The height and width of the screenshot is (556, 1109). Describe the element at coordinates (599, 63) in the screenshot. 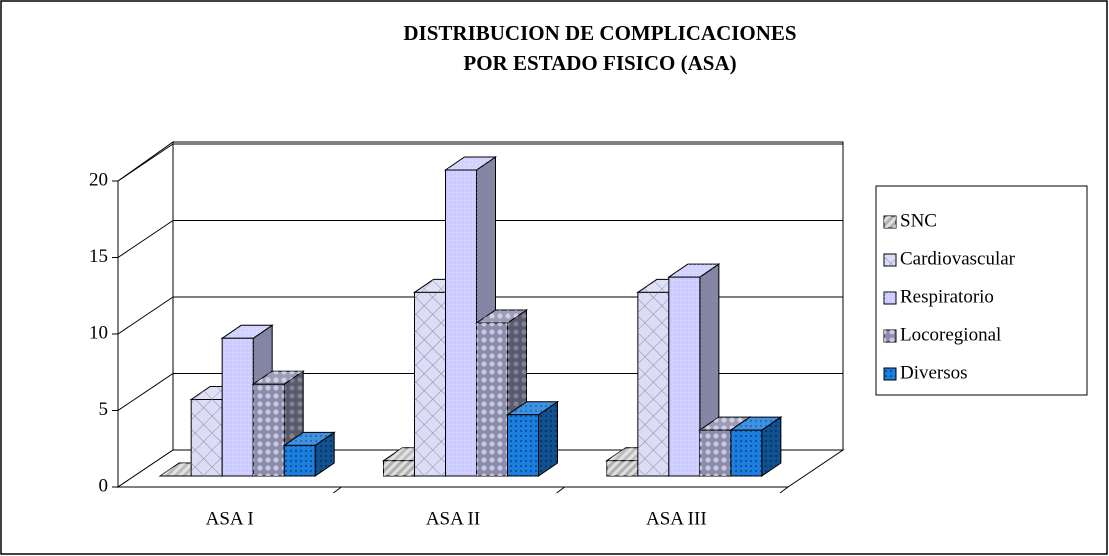

I see `chart-title: POR ESTADO FISICO (ASA)` at that location.